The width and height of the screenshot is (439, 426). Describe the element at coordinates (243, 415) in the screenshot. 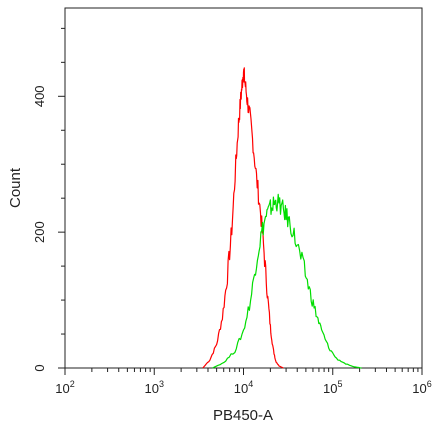

I see `x-axis-label: PB450-A` at that location.